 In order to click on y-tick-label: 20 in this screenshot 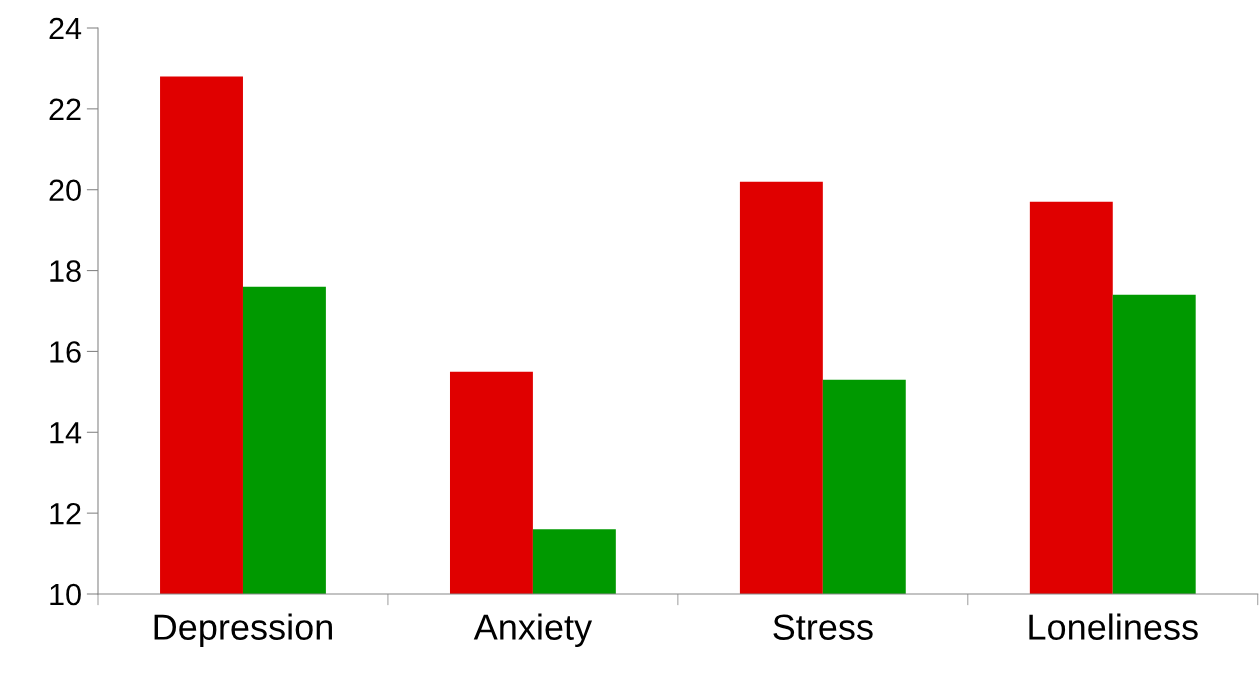, I will do `click(65, 190)`.